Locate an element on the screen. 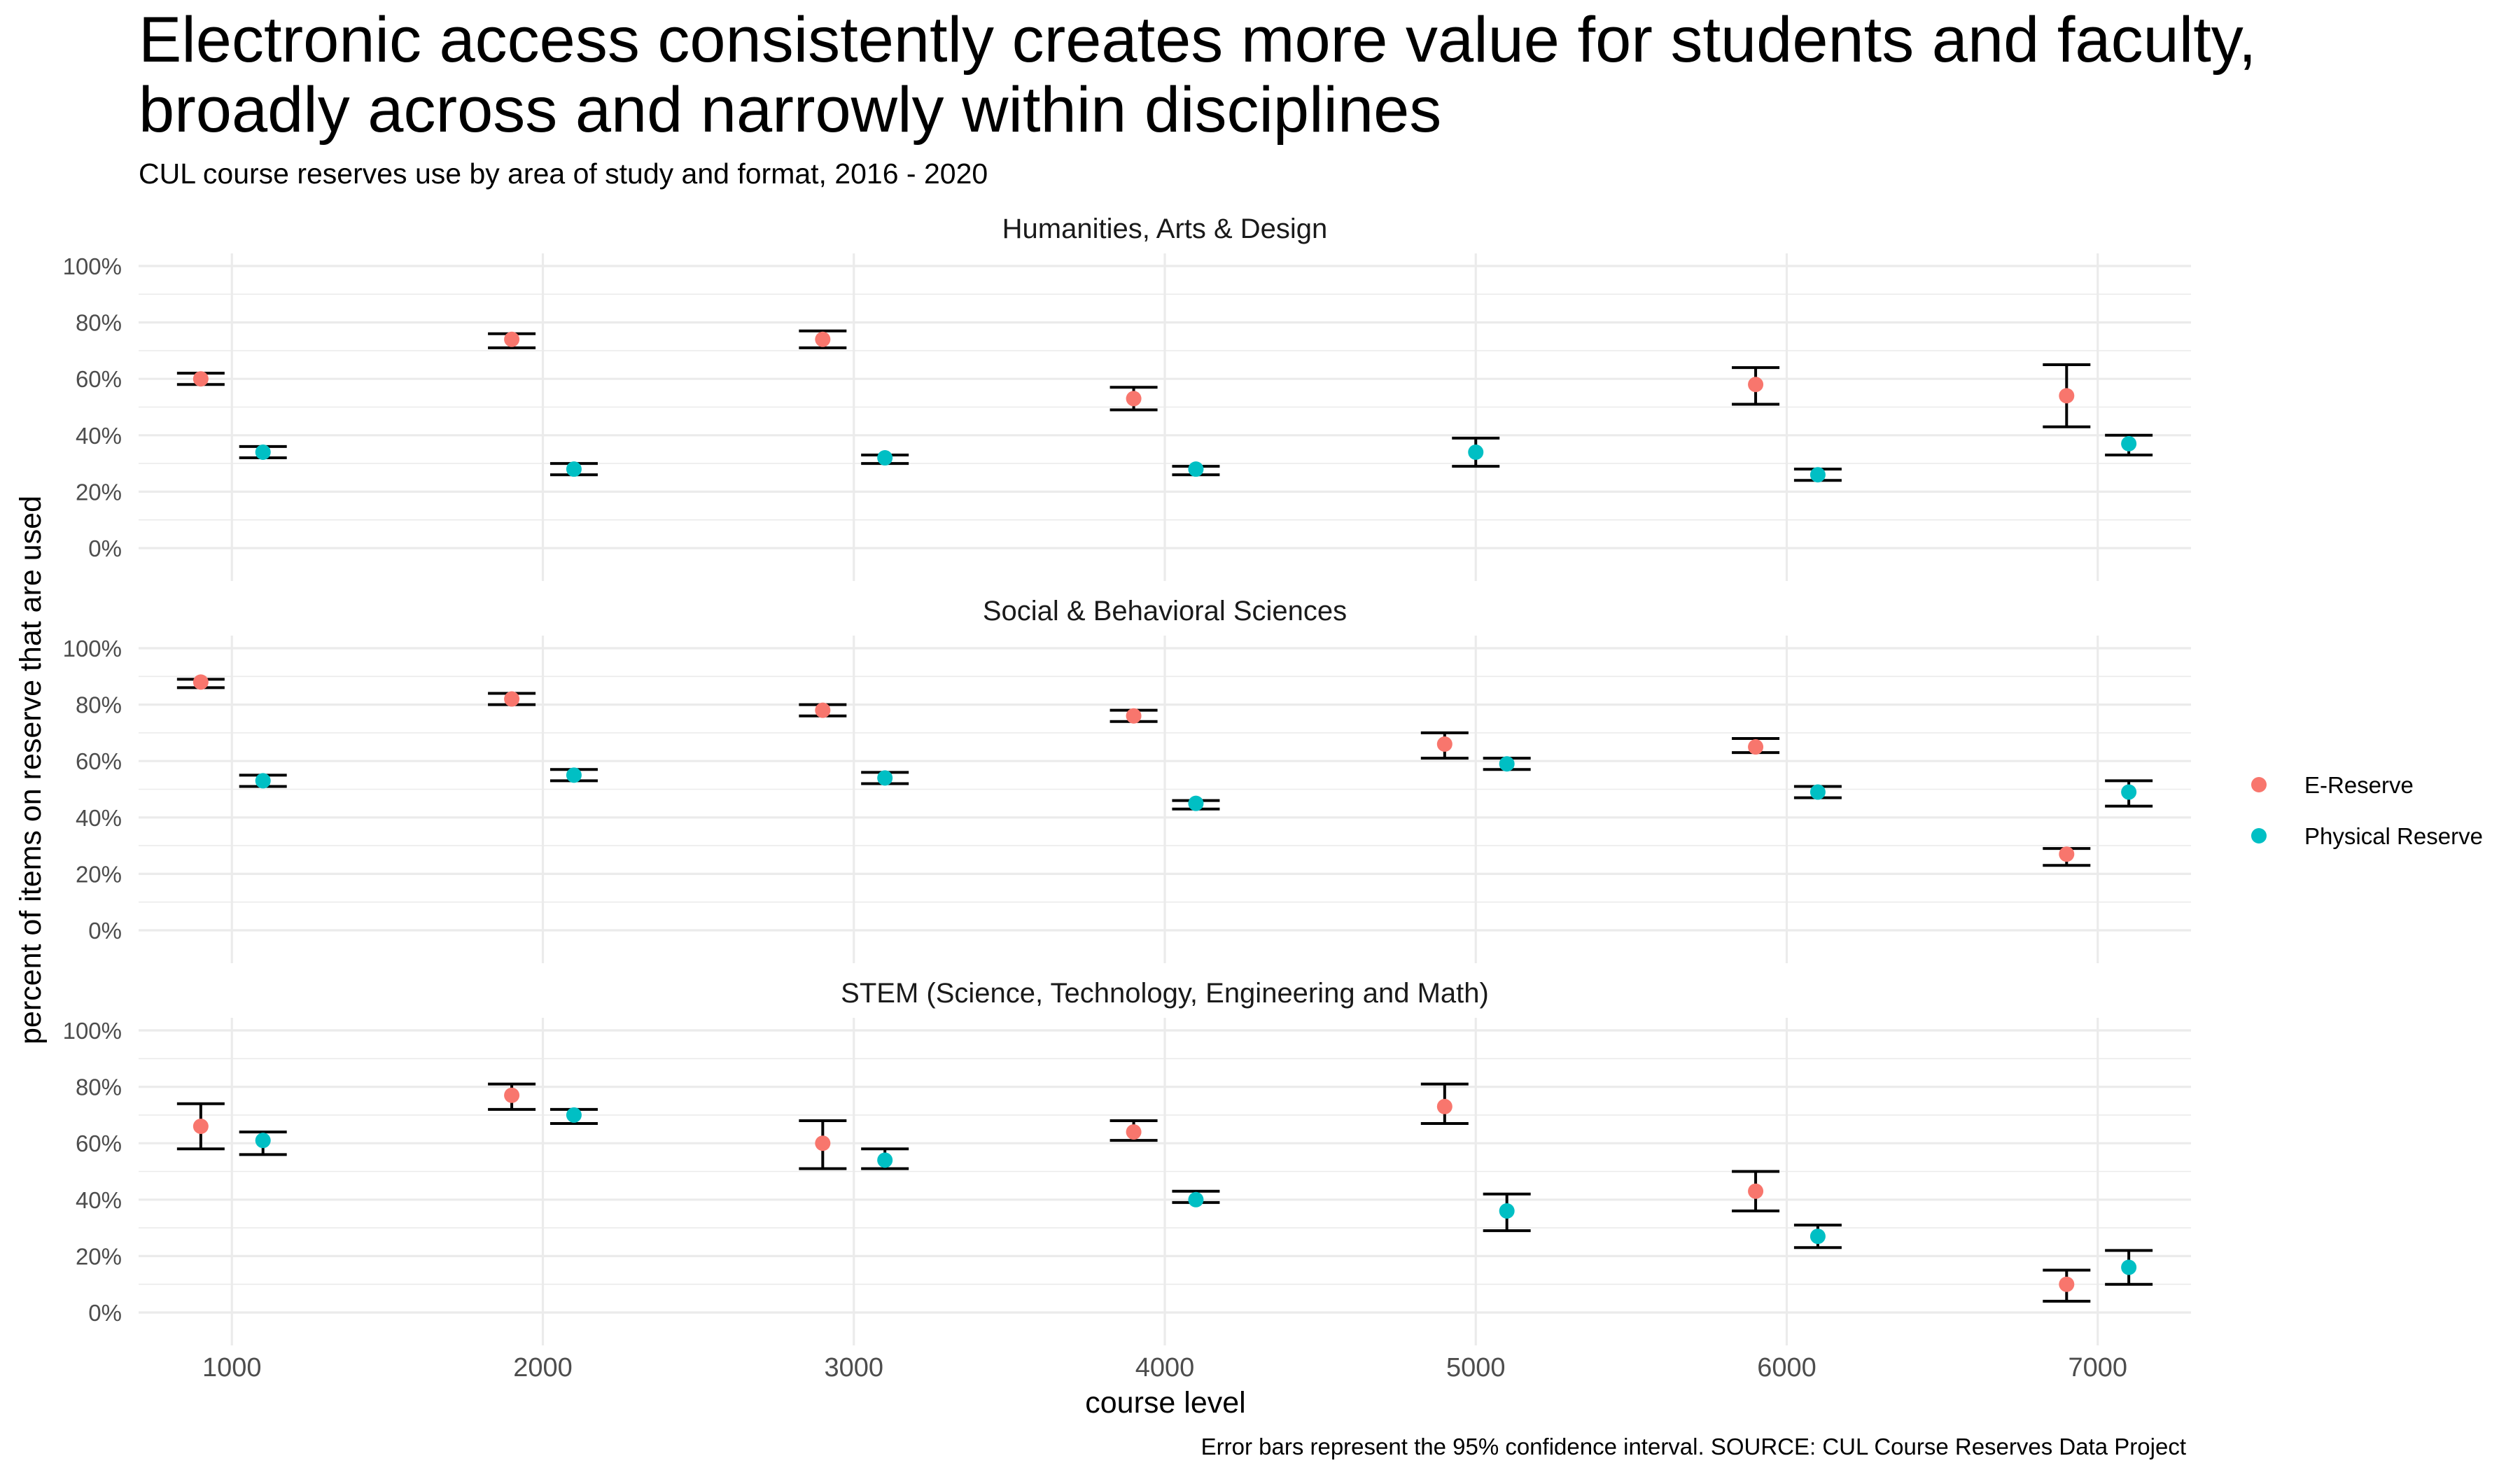 The height and width of the screenshot is (1470, 2520). legend-label: Physical Reserve is located at coordinates (2393, 836).